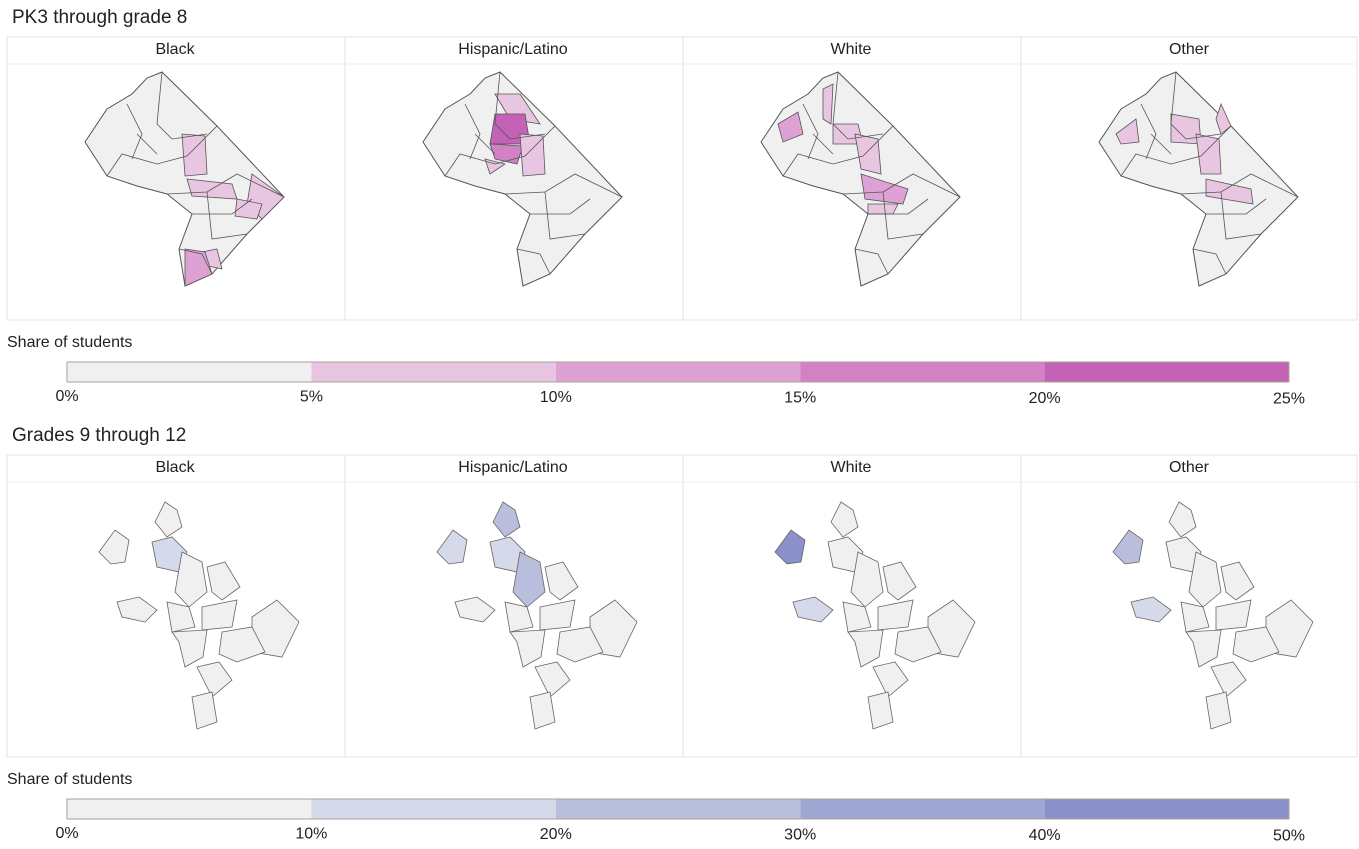 This screenshot has width=1359, height=849. What do you see at coordinates (1289, 836) in the screenshot?
I see `legend-tick-label: 50%` at bounding box center [1289, 836].